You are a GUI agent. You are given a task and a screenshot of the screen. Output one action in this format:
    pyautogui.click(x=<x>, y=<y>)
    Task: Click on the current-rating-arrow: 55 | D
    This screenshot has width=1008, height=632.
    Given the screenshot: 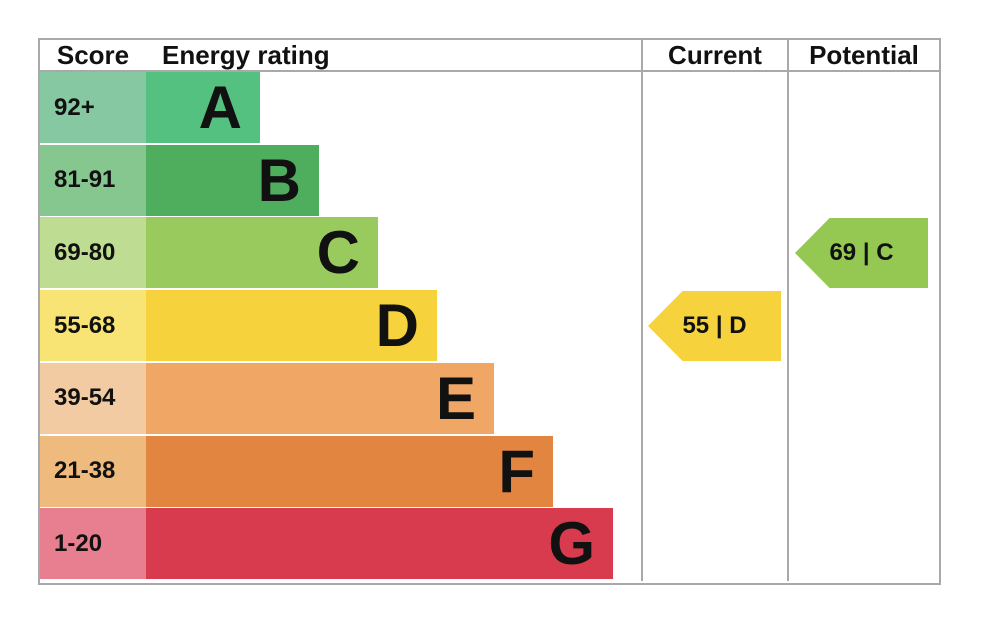 What is the action you would take?
    pyautogui.click(x=714, y=326)
    